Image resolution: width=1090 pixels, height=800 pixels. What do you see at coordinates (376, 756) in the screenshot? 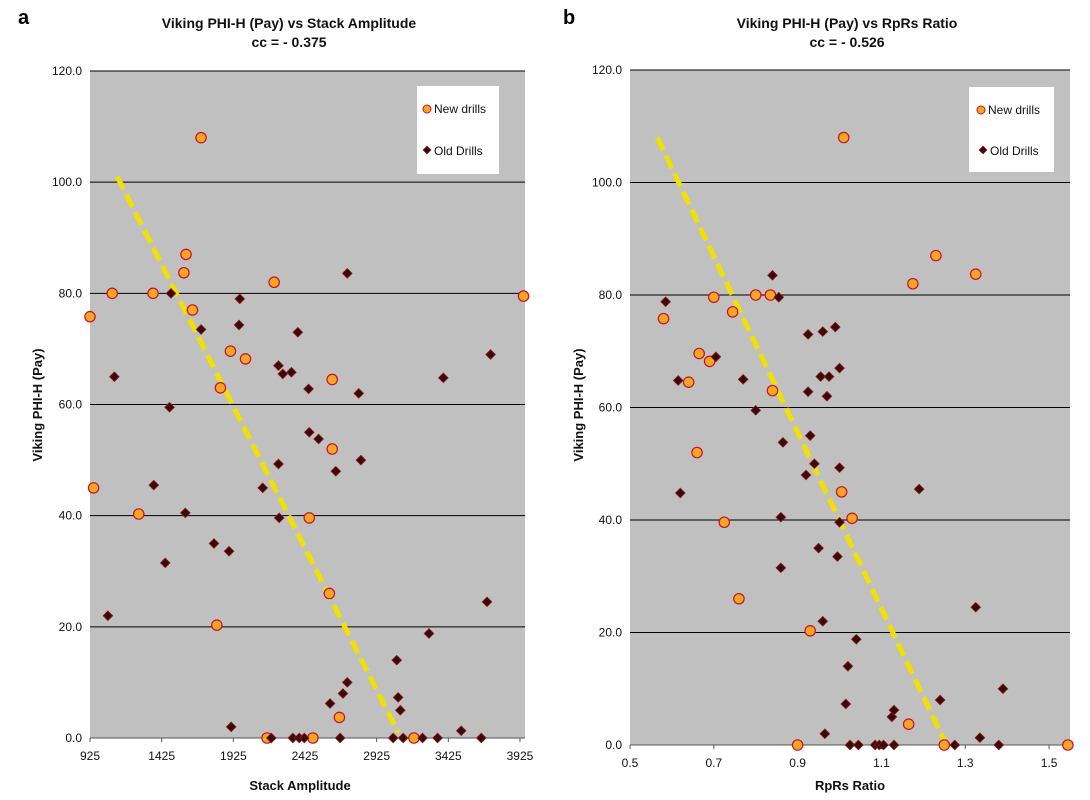
I see `x-tick-label: 2925` at bounding box center [376, 756].